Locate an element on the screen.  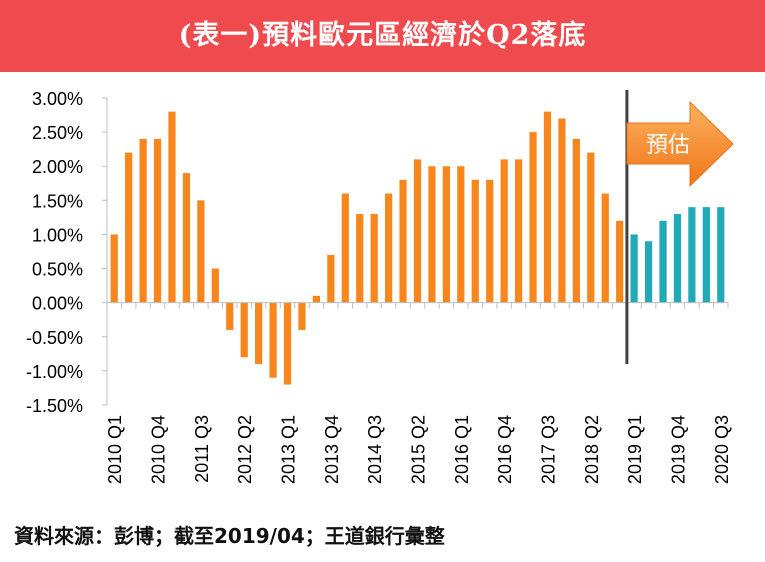
x-tick-label: 2018 Q2 is located at coordinates (592, 449).